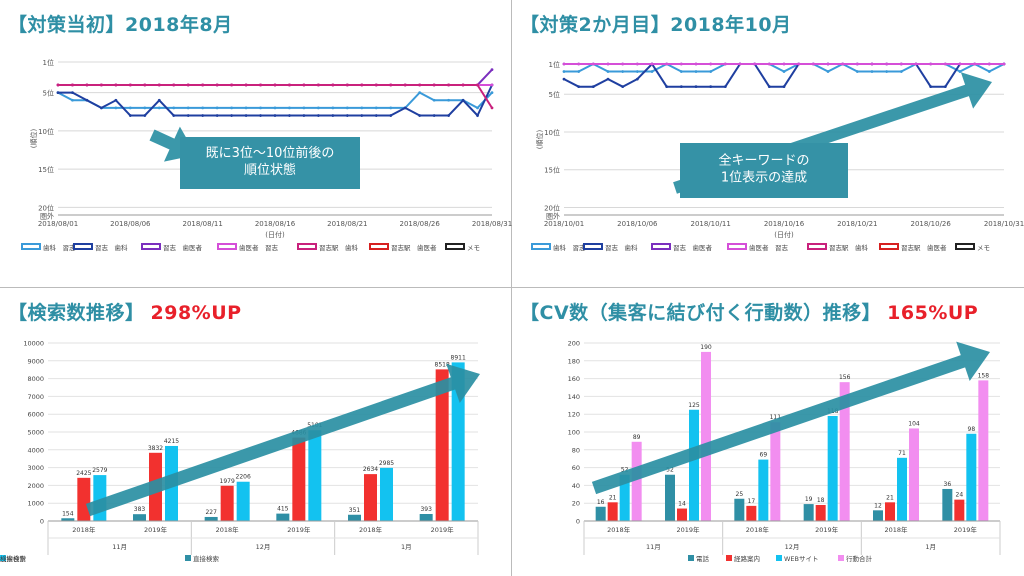 The image size is (1024, 576). I want to click on y-tick-label: 160, so click(574, 379).